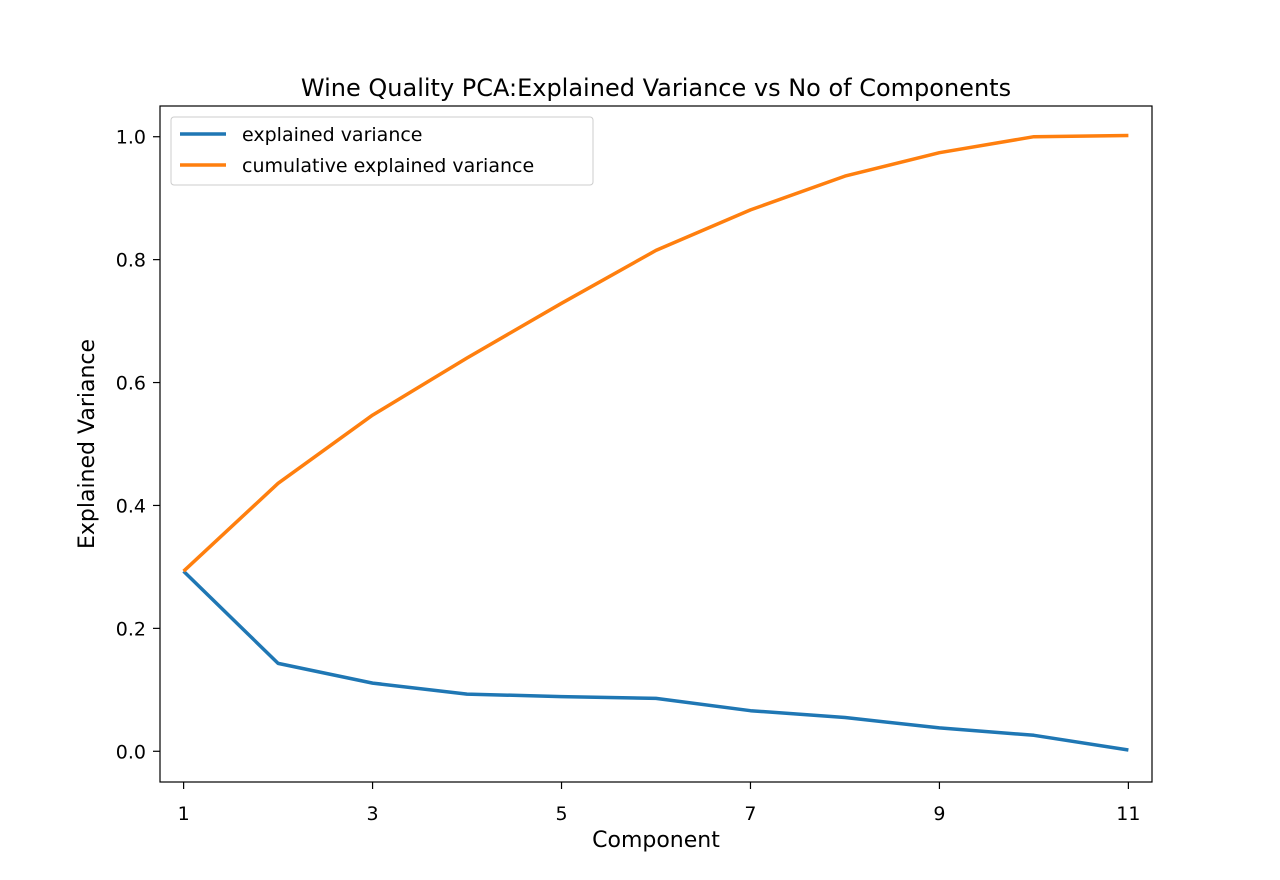  Describe the element at coordinates (373, 814) in the screenshot. I see `x-tick-label: 3` at that location.